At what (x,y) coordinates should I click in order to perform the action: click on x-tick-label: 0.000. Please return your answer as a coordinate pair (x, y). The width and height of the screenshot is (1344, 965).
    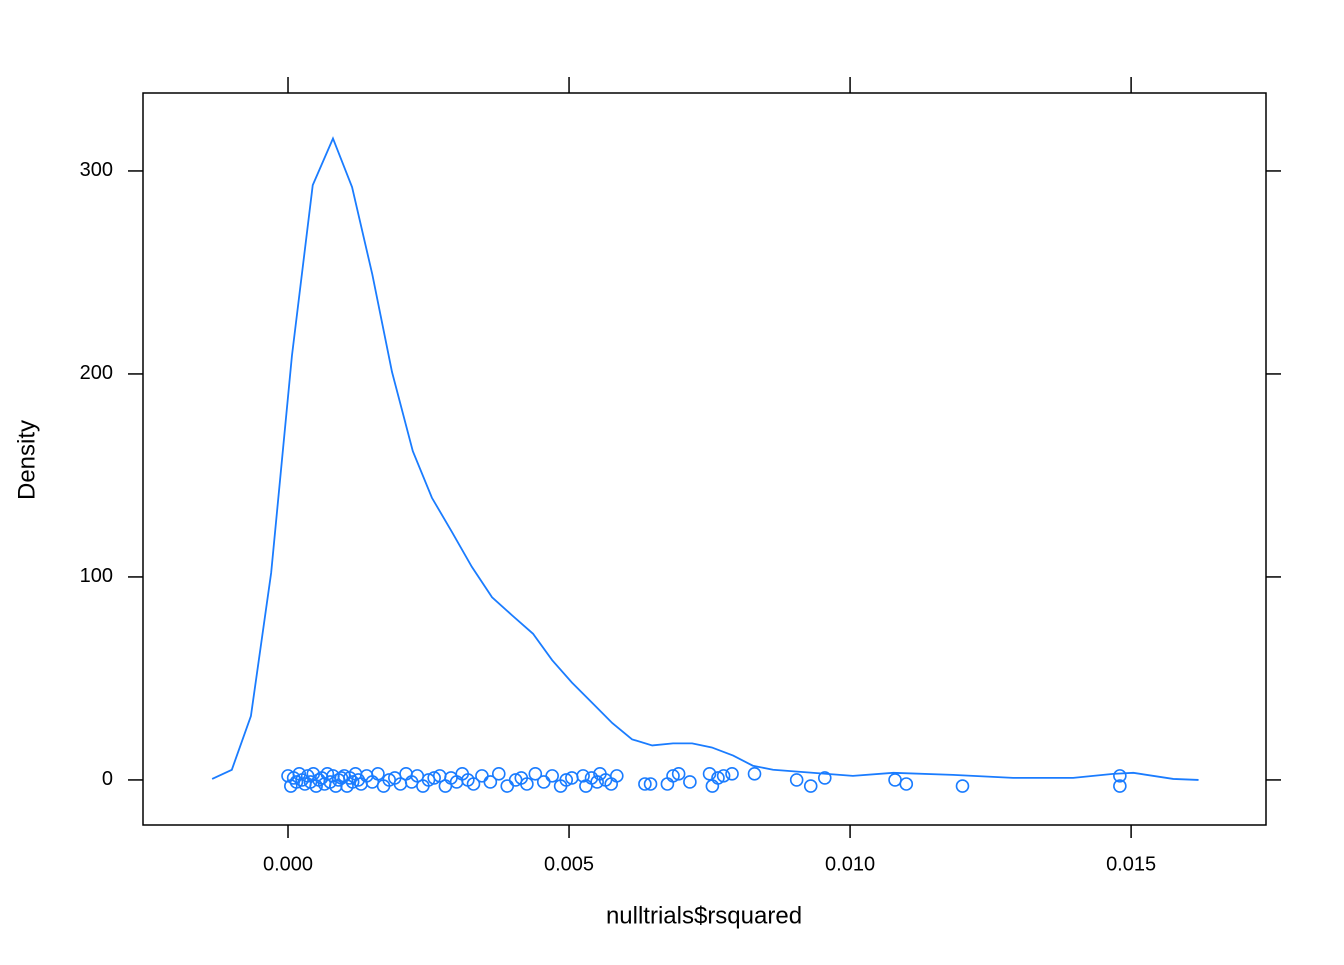
    Looking at the image, I should click on (288, 864).